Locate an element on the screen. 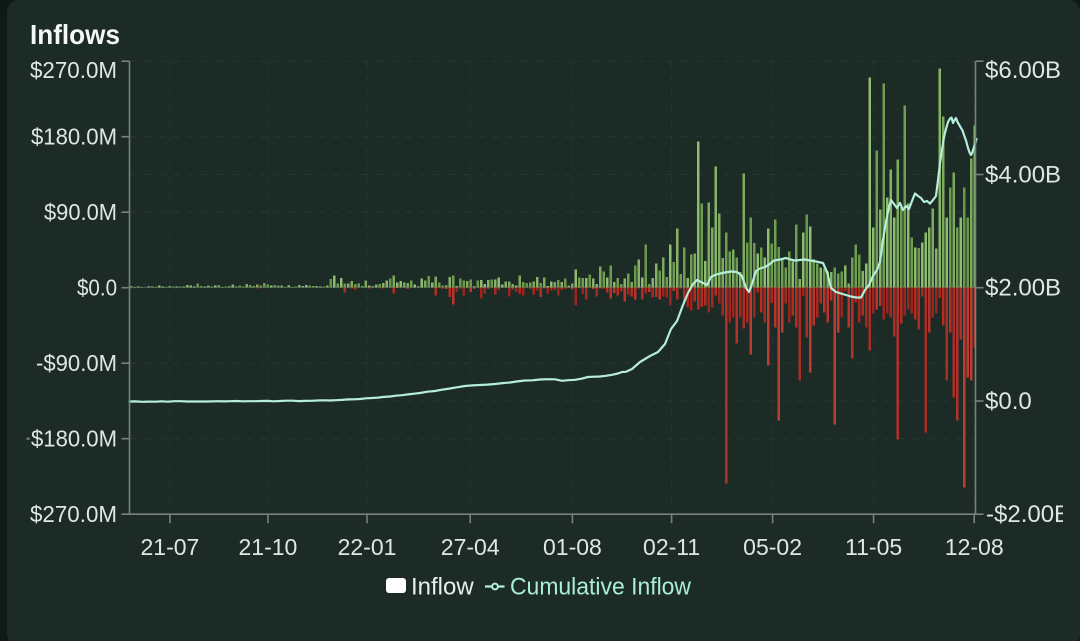 The width and height of the screenshot is (1080, 641). svg-text: $4.00B is located at coordinates (1023, 175).